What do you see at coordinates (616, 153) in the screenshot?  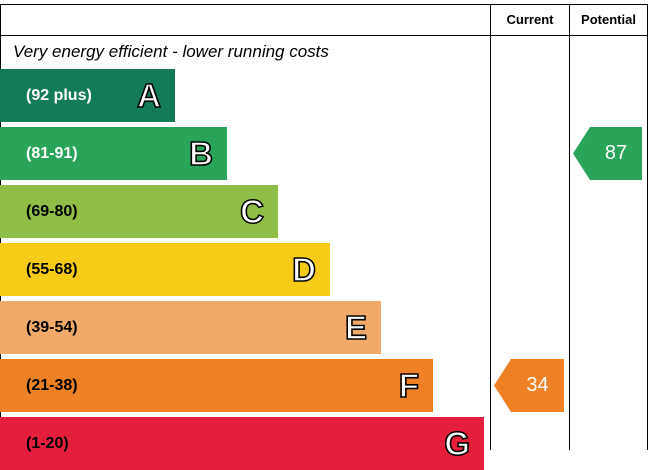 I see `potential-rating-marker-value: 87` at bounding box center [616, 153].